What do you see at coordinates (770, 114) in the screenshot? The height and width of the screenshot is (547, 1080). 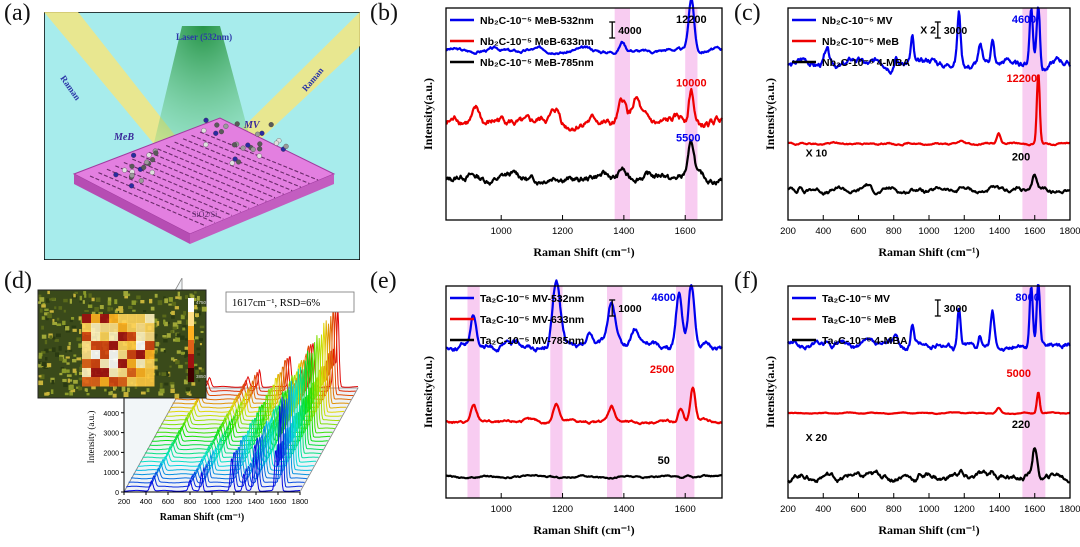 I see `y-axis-label: Intensity(a.u.)` at bounding box center [770, 114].